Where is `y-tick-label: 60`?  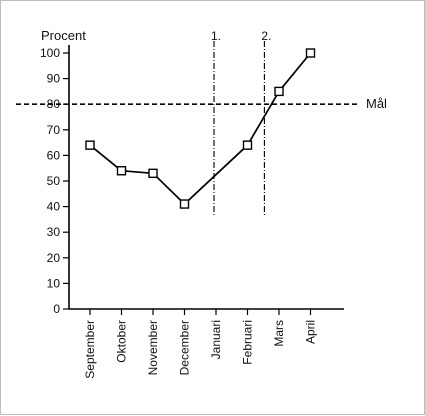
y-tick-label: 60 is located at coordinates (54, 155).